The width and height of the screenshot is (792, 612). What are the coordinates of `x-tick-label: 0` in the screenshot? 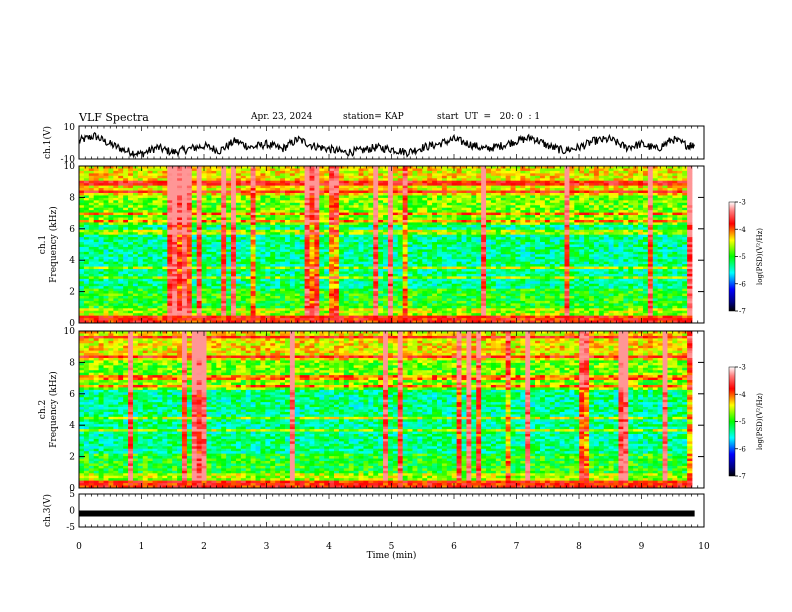 It's located at (79, 547).